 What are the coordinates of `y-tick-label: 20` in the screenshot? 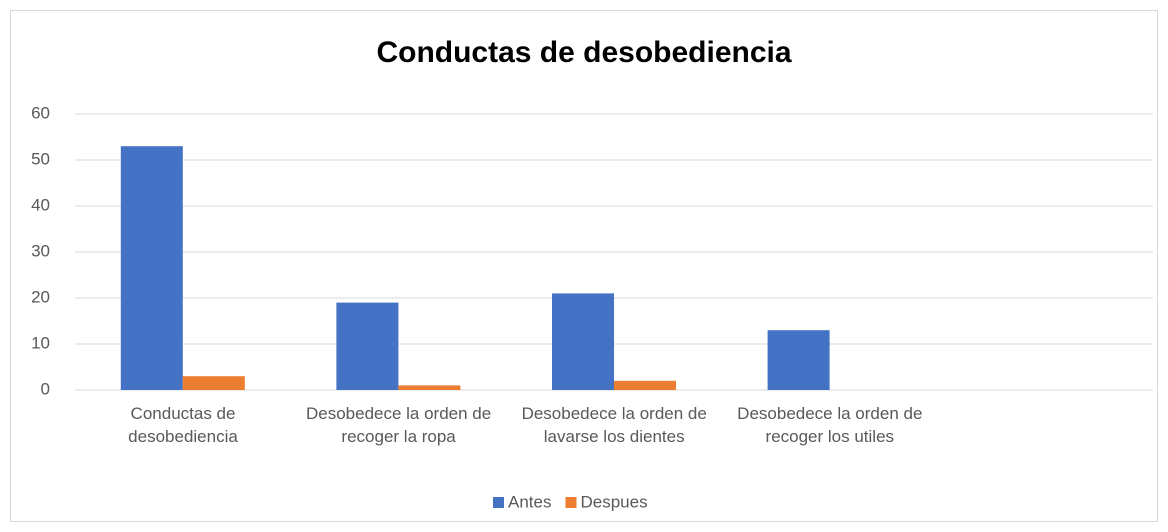 It's located at (40, 296).